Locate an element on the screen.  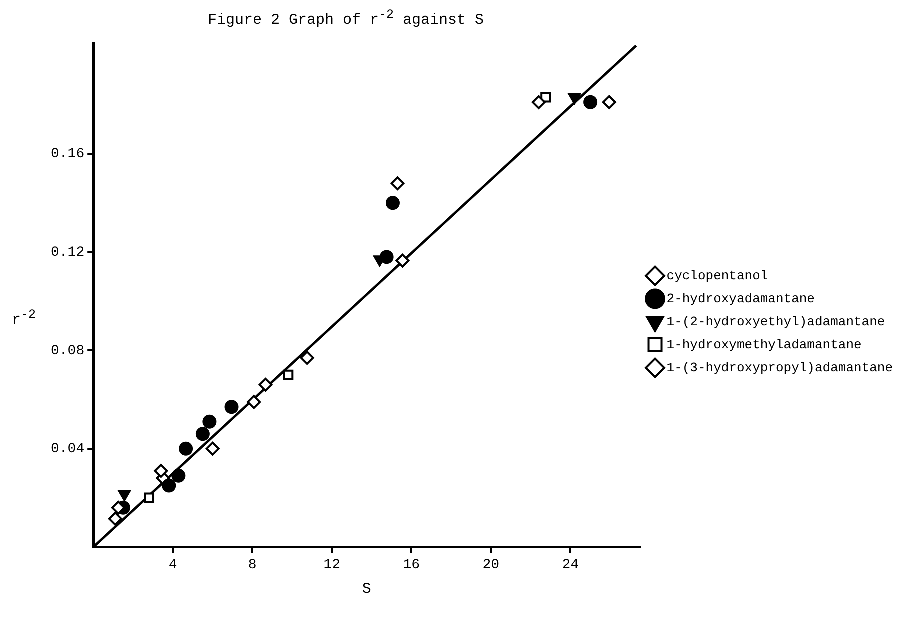
x-tick-label: 20 is located at coordinates (491, 565).